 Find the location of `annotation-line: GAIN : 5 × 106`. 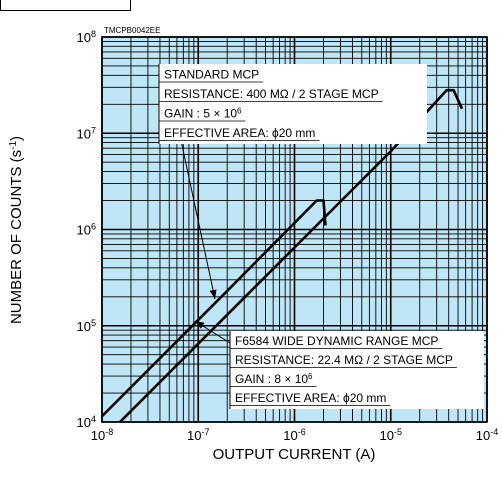

annotation-line: GAIN : 5 × 106 is located at coordinates (203, 113).